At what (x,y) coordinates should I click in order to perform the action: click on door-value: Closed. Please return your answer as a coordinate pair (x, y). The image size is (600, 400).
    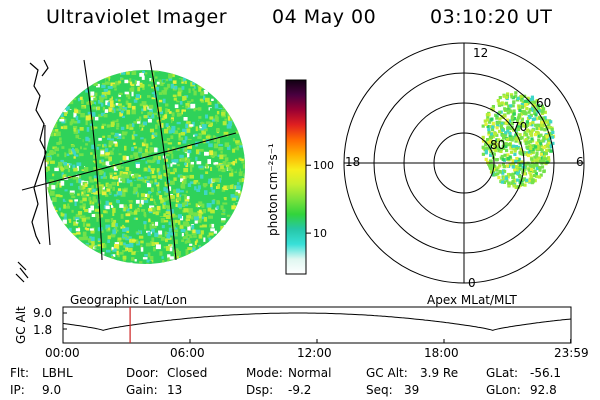
    Looking at the image, I should click on (187, 373).